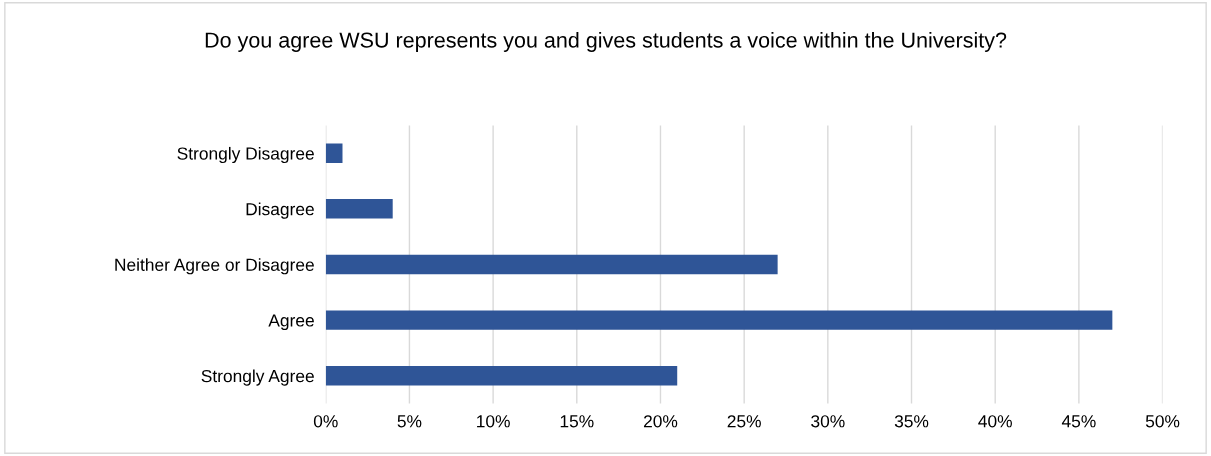 This screenshot has width=1211, height=456. What do you see at coordinates (214, 266) in the screenshot?
I see `y-tick-label: Neither Agree or Disagree` at bounding box center [214, 266].